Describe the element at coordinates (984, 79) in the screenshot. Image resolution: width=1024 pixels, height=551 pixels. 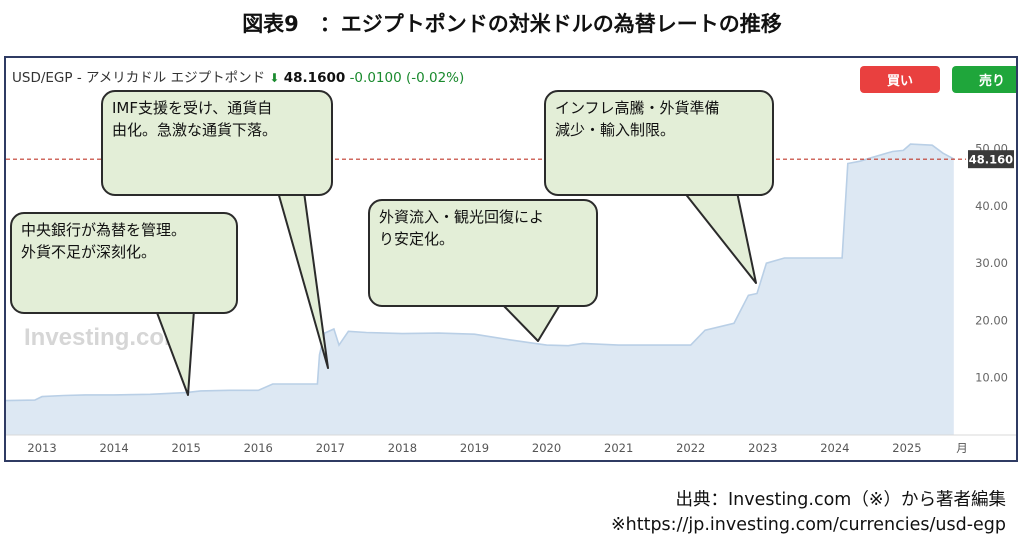
I see `sell-button: 売り` at that location.